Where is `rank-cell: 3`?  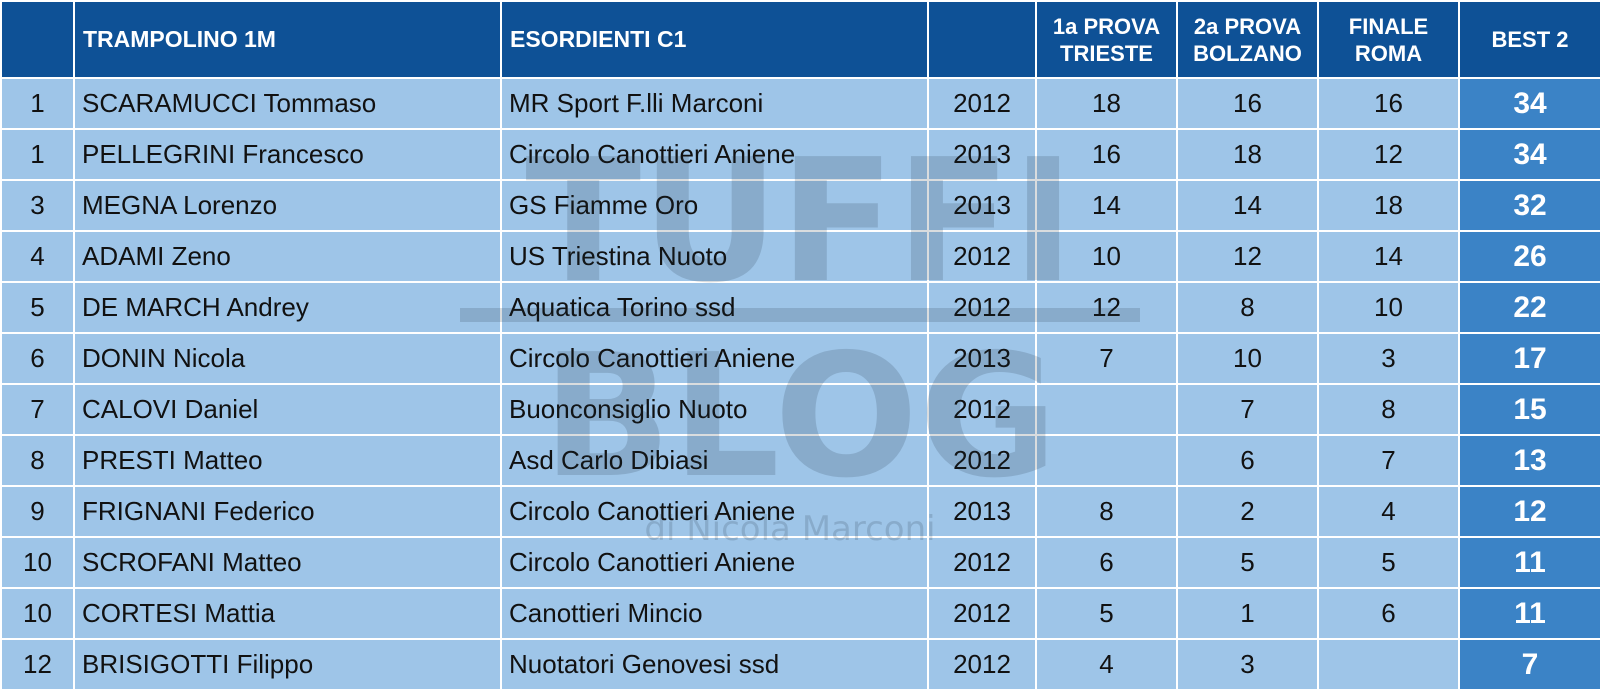 rank-cell: 3 is located at coordinates (37, 205).